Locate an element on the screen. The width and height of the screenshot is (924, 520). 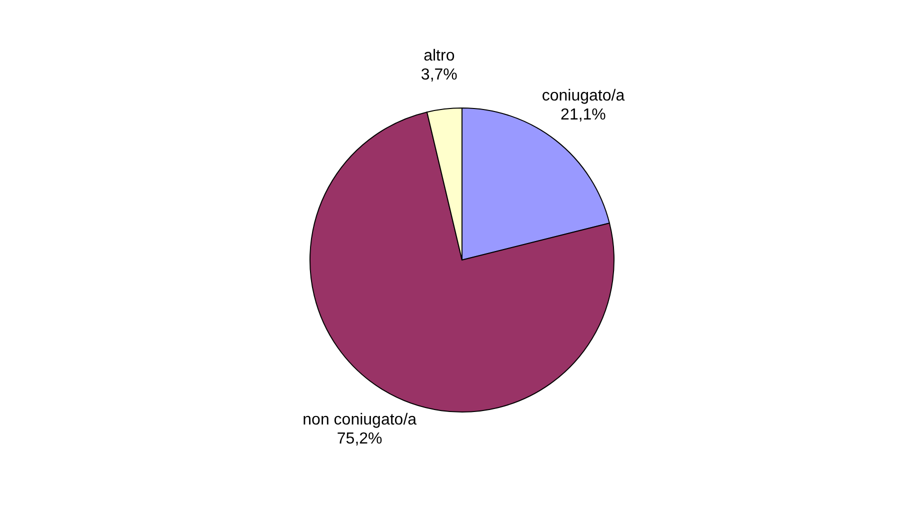
slice-label: non coniugato/a is located at coordinates (359, 419).